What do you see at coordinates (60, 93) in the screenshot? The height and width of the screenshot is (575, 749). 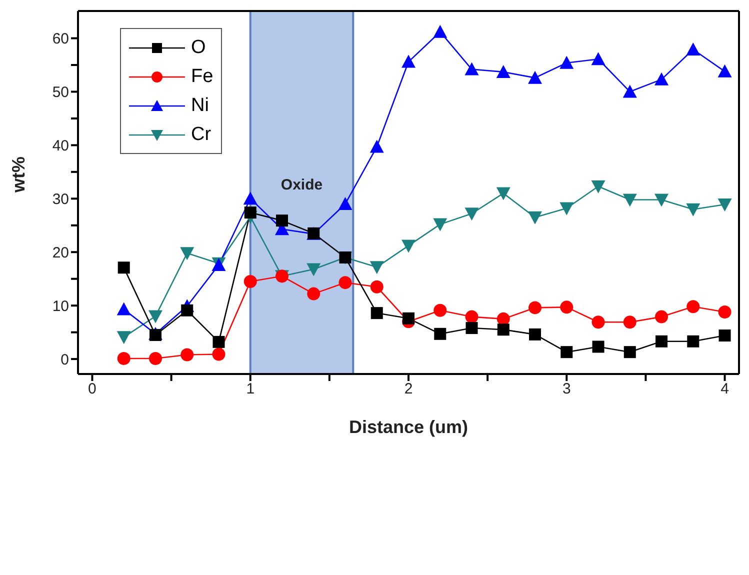 I see `y-tick-label: 50` at bounding box center [60, 93].